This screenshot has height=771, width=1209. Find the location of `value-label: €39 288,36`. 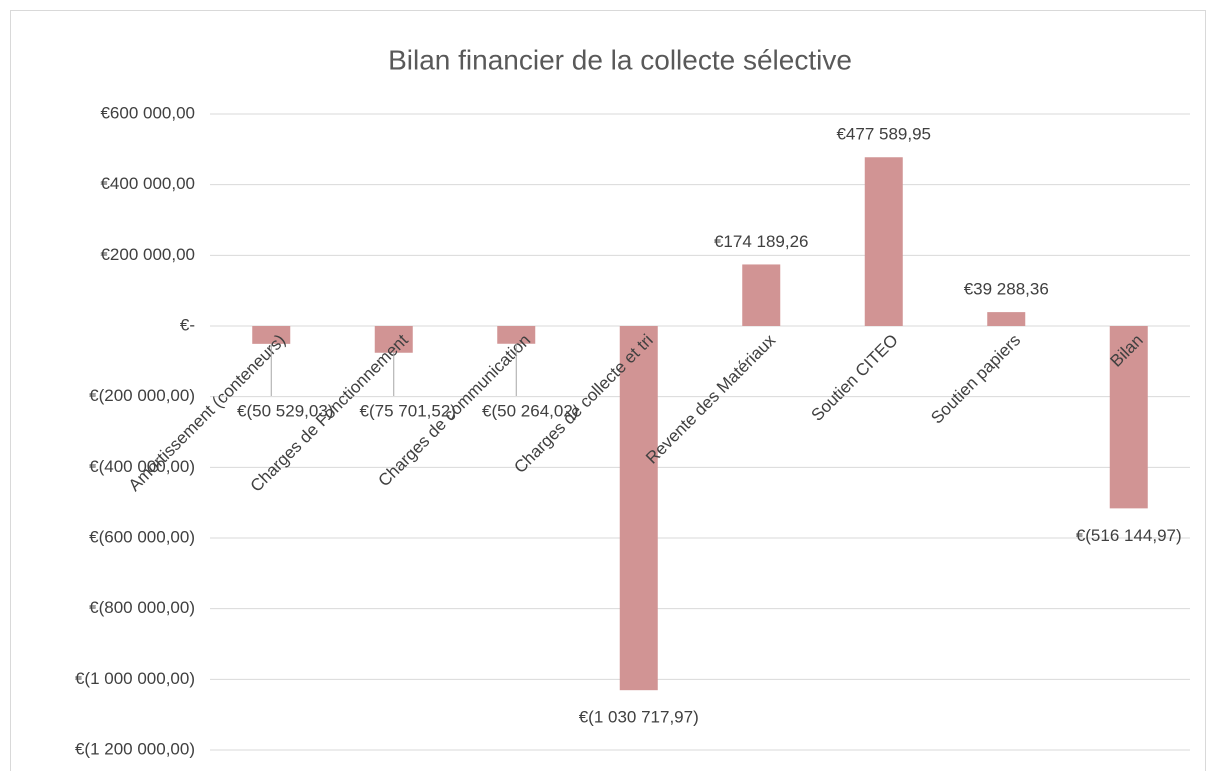

value-label: €39 288,36 is located at coordinates (1006, 289).